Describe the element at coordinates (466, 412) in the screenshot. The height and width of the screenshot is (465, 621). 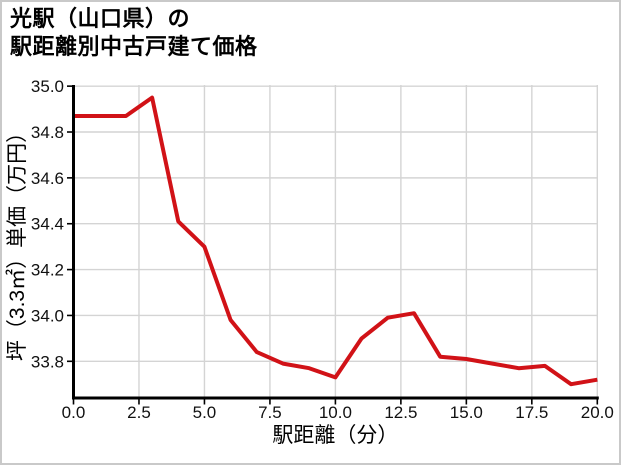
I see `x-tick-label: 15.0` at that location.